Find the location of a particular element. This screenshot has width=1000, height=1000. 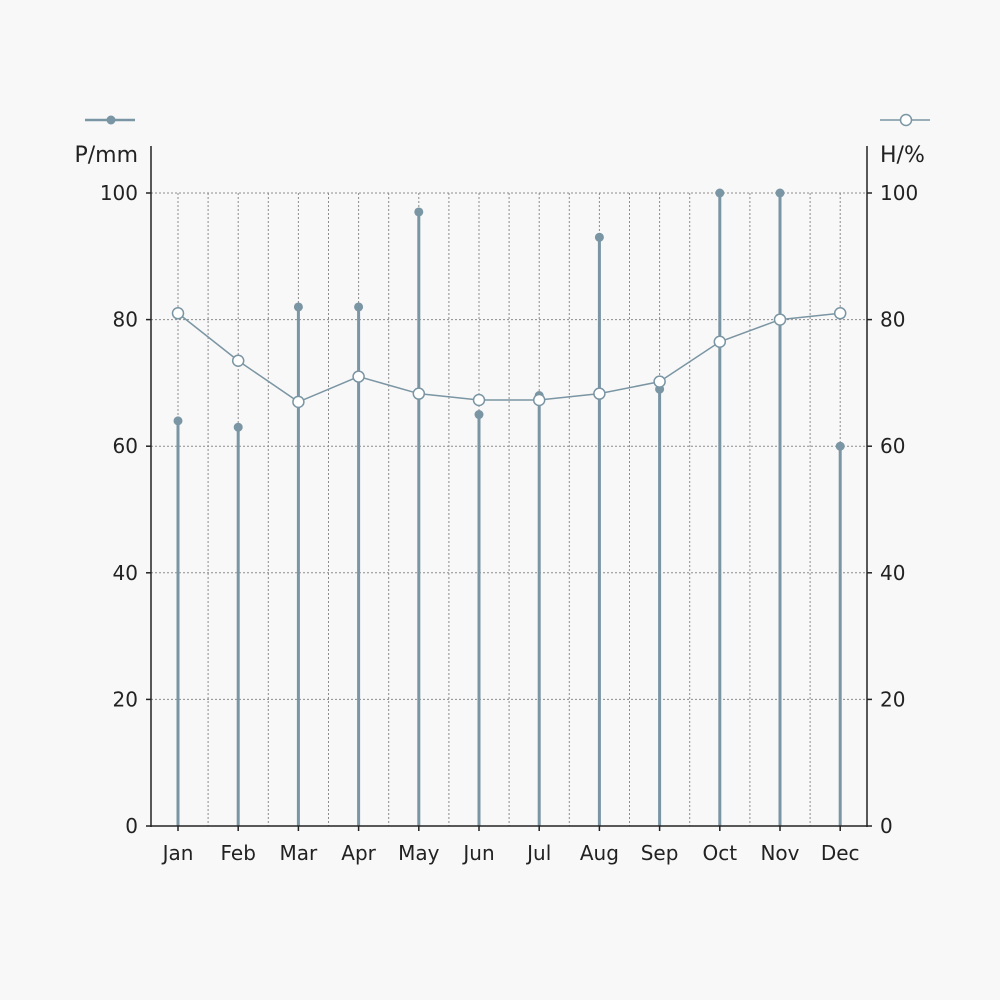

x-axis-tick-label: Jun is located at coordinates (477, 853).